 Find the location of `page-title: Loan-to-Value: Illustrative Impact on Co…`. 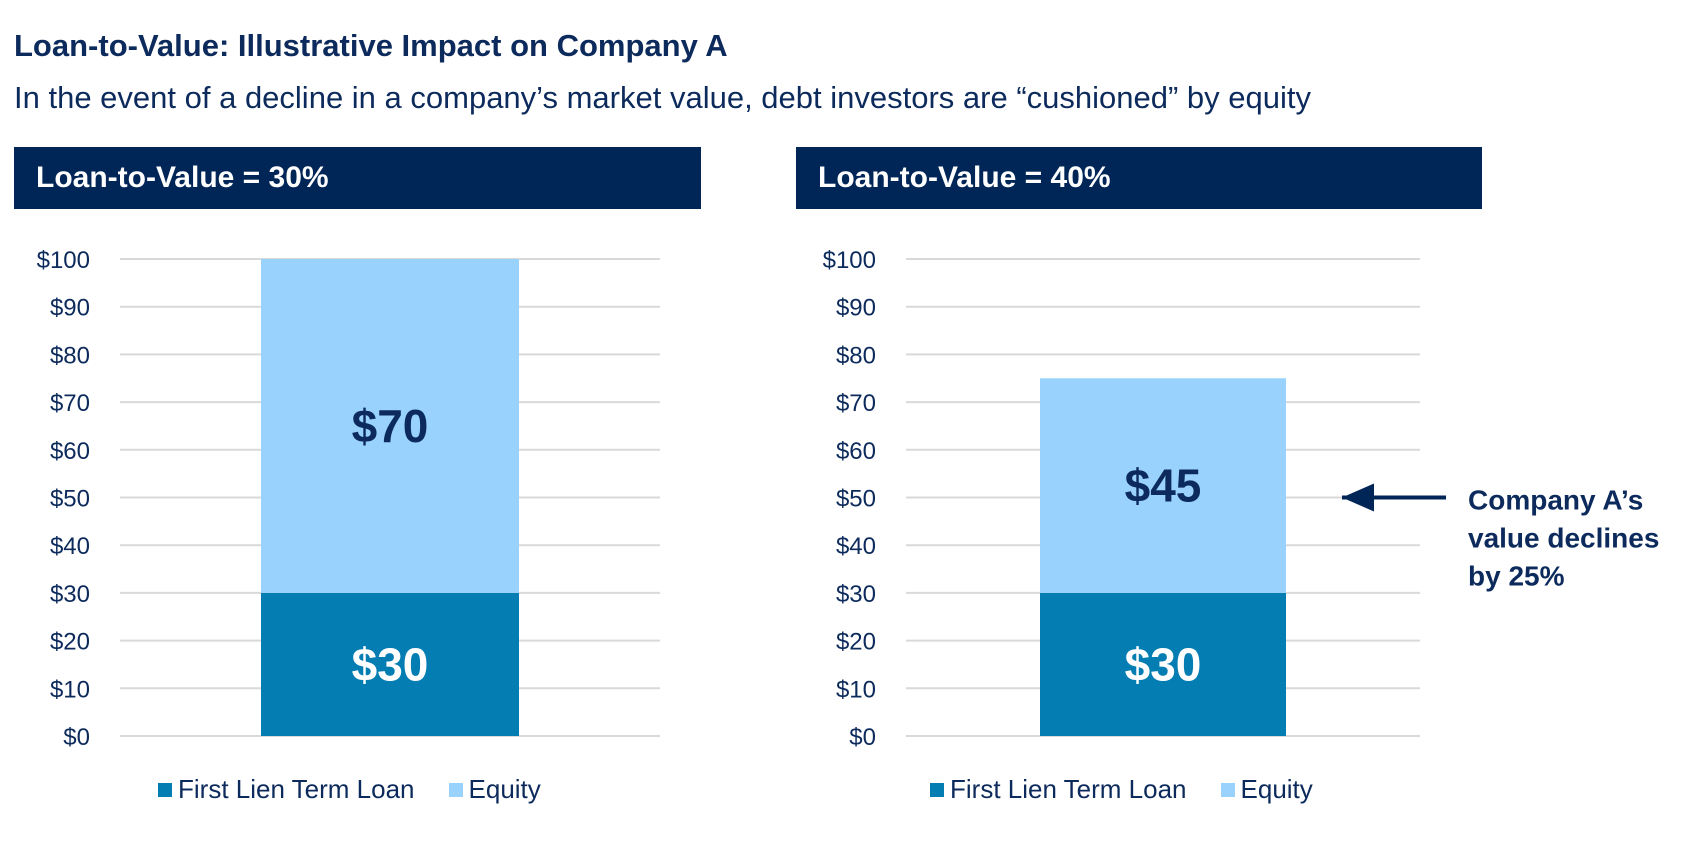

page-title: Loan-to-Value: Illustrative Impact on Co… is located at coordinates (371, 45).